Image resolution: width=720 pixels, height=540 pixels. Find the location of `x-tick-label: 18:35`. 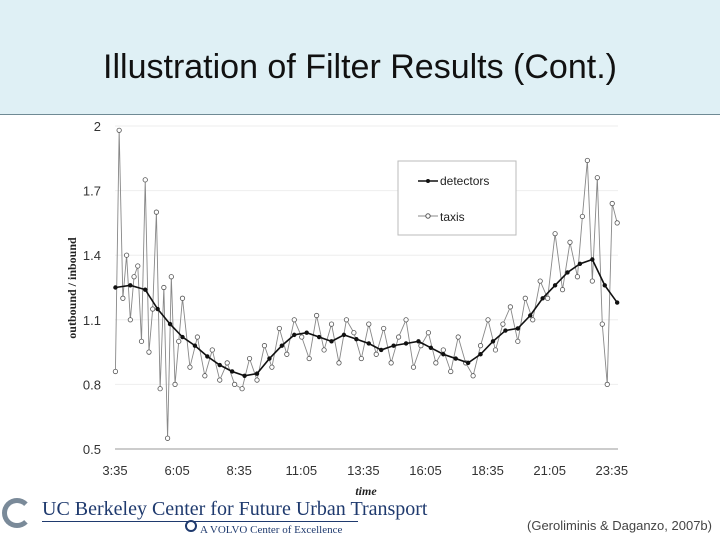

x-tick-label: 18:35 is located at coordinates (487, 470).